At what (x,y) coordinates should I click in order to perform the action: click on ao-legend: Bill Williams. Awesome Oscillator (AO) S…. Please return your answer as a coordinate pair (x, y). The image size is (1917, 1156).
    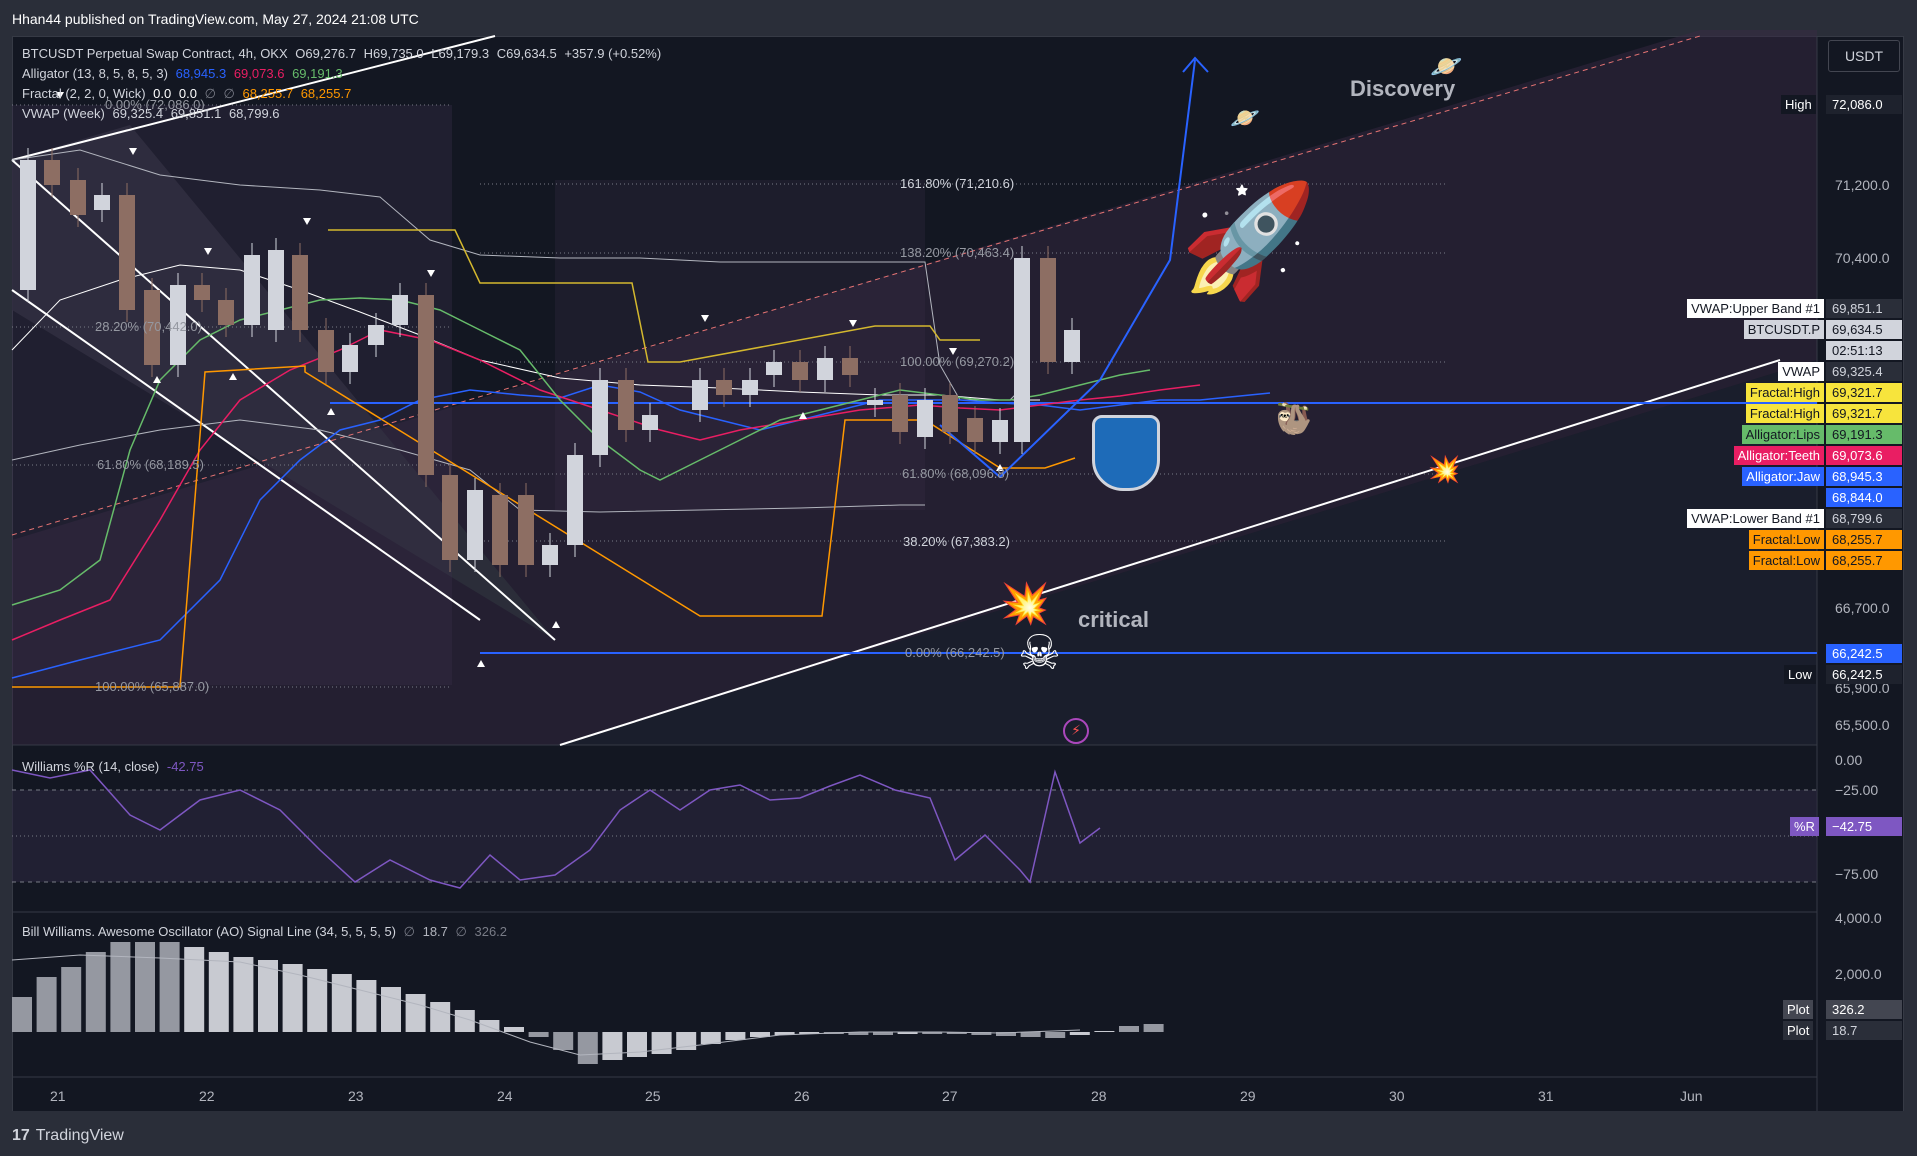
    Looking at the image, I should click on (266, 932).